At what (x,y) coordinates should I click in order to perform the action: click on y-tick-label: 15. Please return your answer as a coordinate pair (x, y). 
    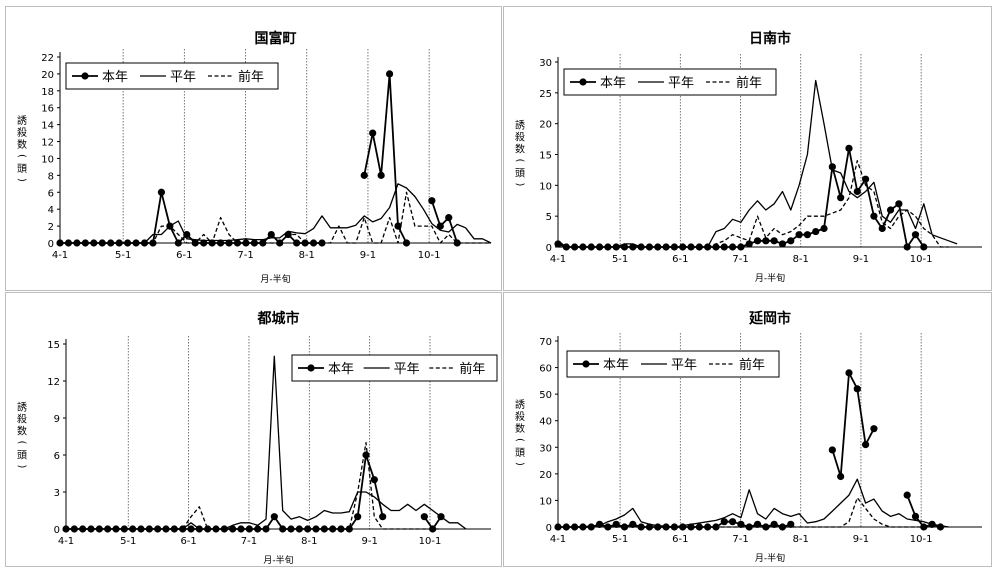
    Looking at the image, I should click on (53, 345).